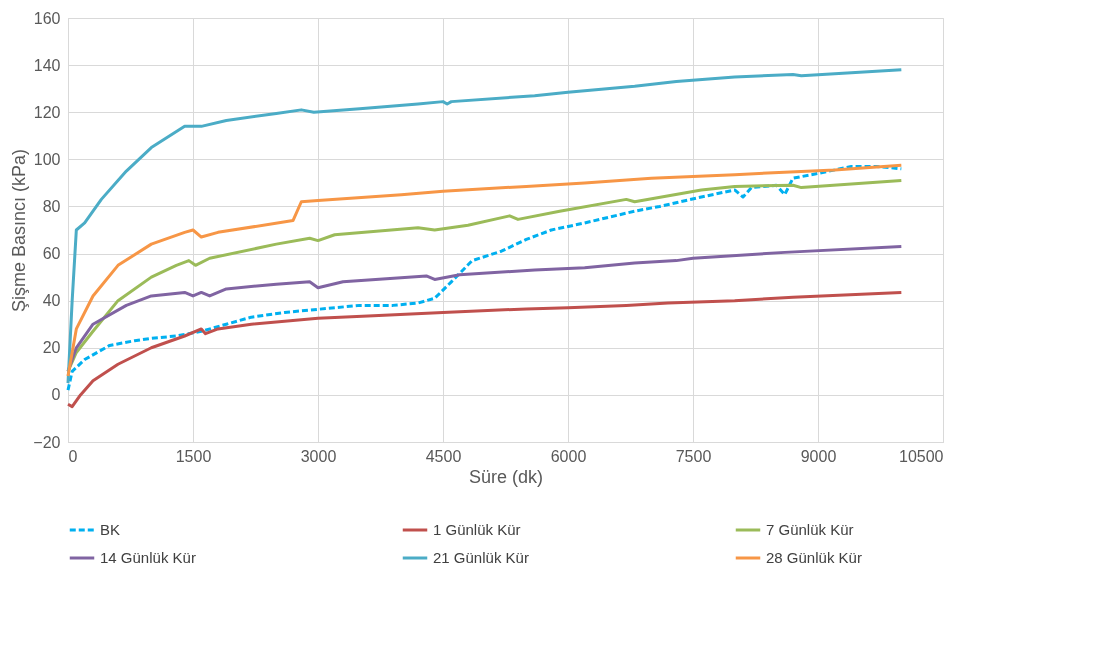  I want to click on y-tick-label: 0, so click(56, 395).